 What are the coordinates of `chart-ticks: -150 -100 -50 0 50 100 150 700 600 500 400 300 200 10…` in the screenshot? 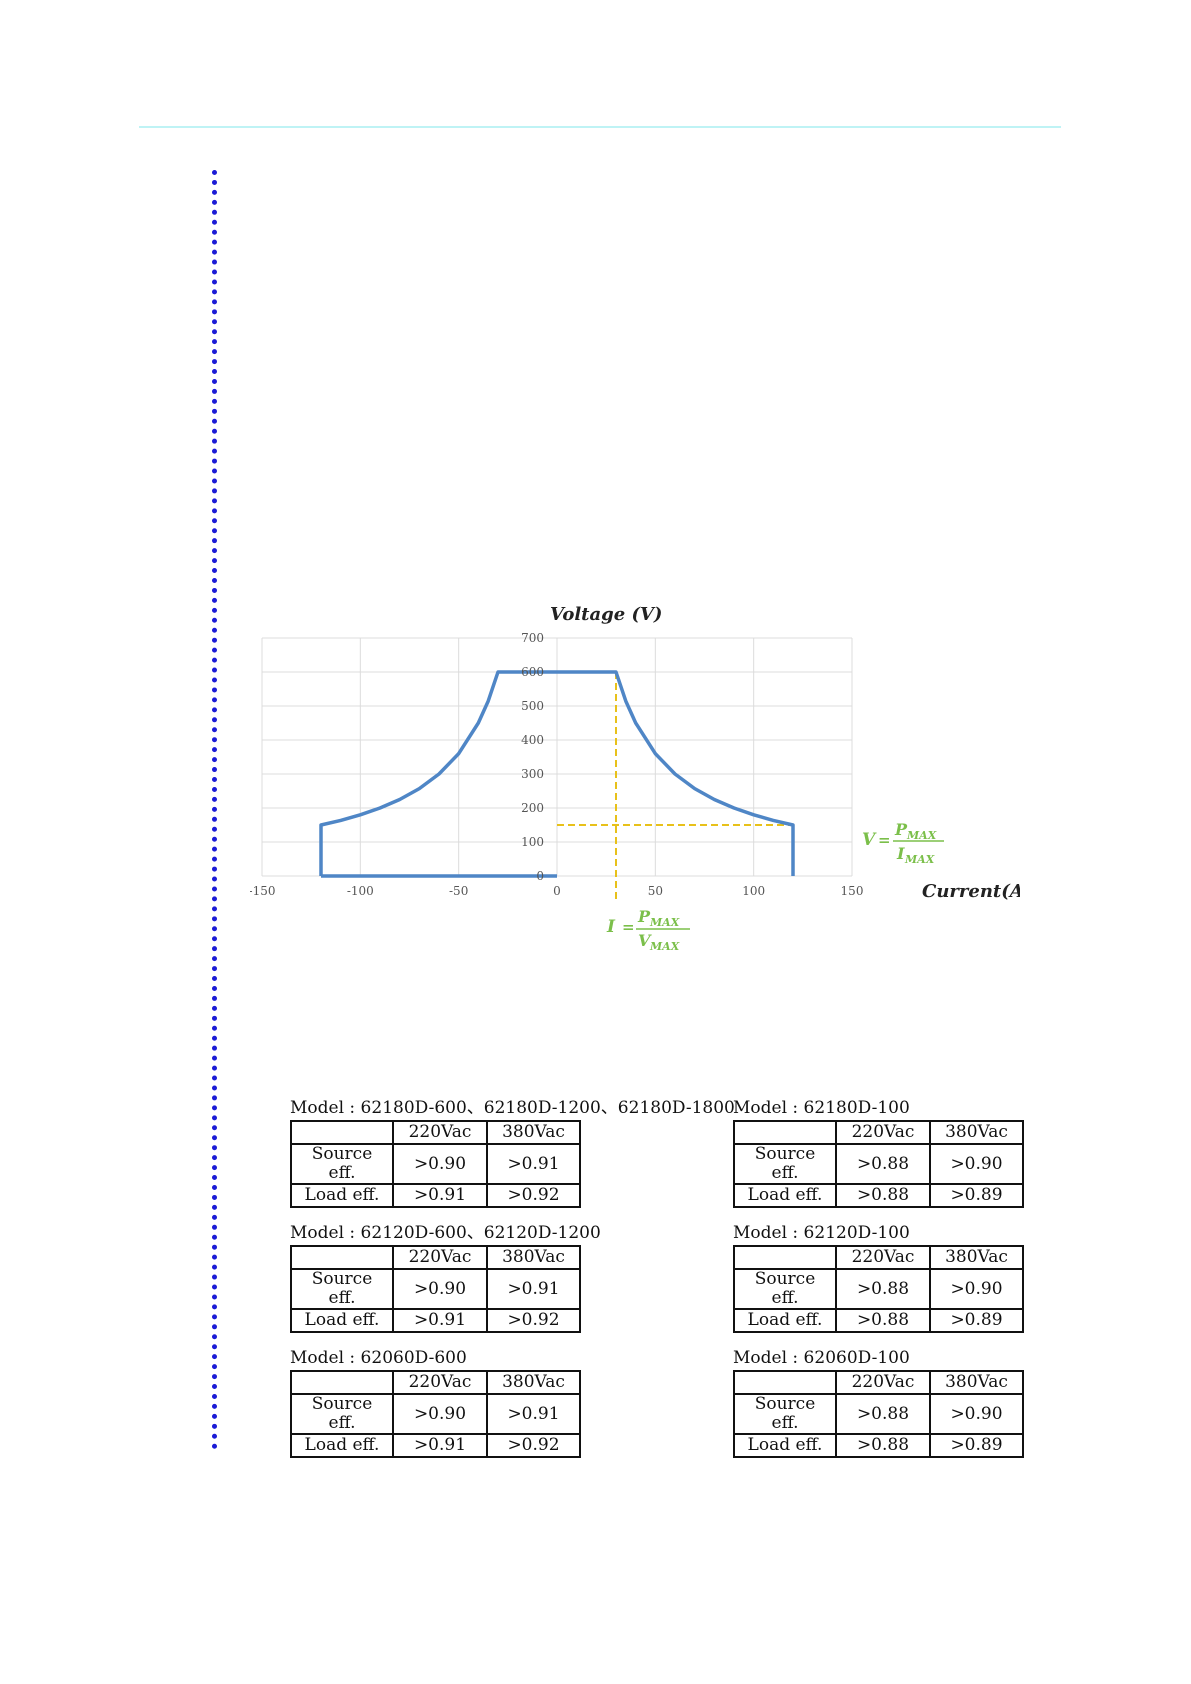 It's located at (556, 764).